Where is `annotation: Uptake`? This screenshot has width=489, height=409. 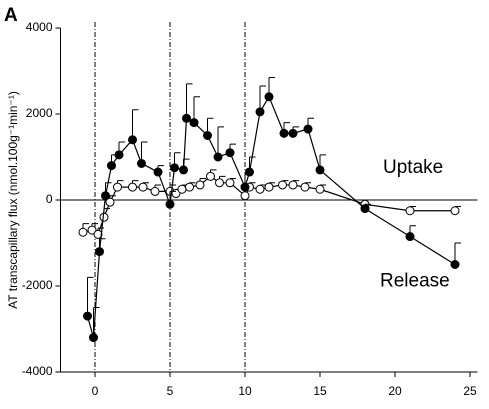
annotation: Uptake is located at coordinates (413, 167).